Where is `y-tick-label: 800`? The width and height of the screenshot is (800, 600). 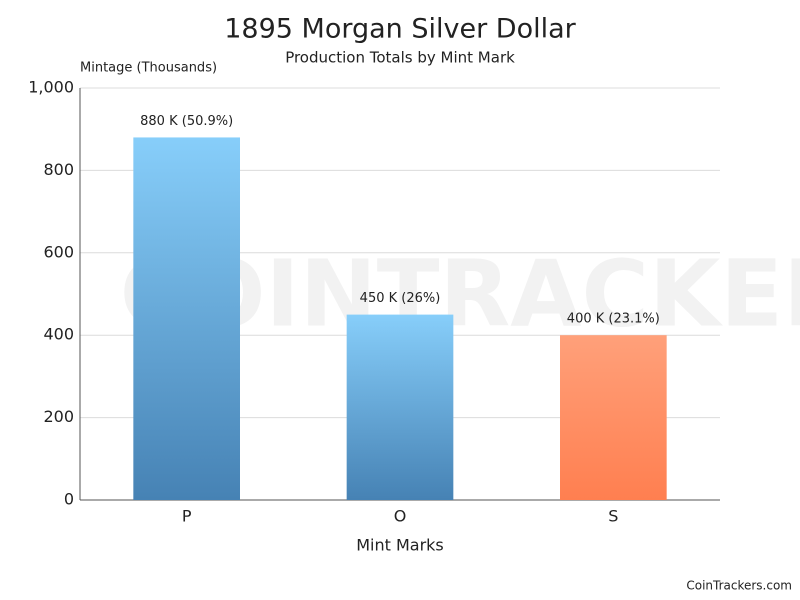
y-tick-label: 800 is located at coordinates (58, 169).